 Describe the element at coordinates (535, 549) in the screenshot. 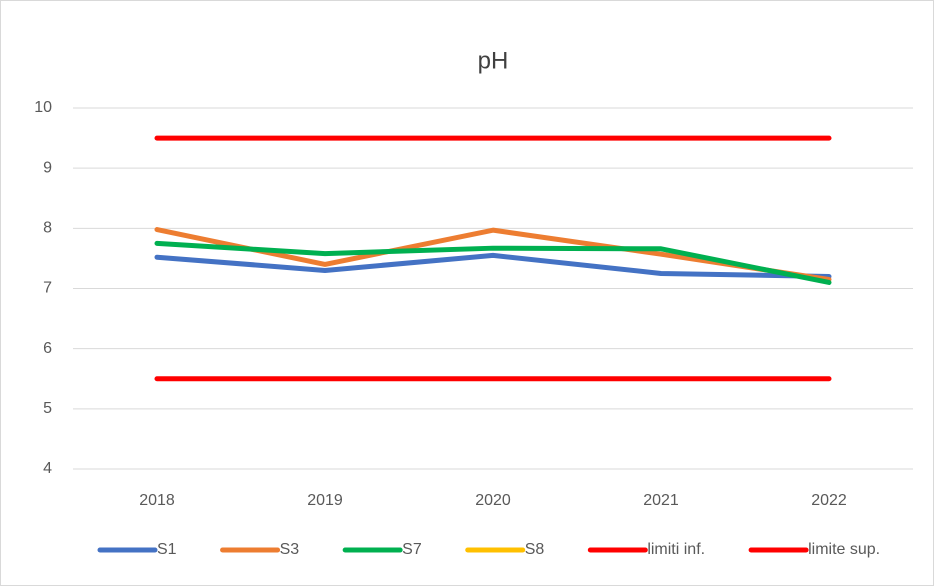

I see `legend-label: S8` at that location.